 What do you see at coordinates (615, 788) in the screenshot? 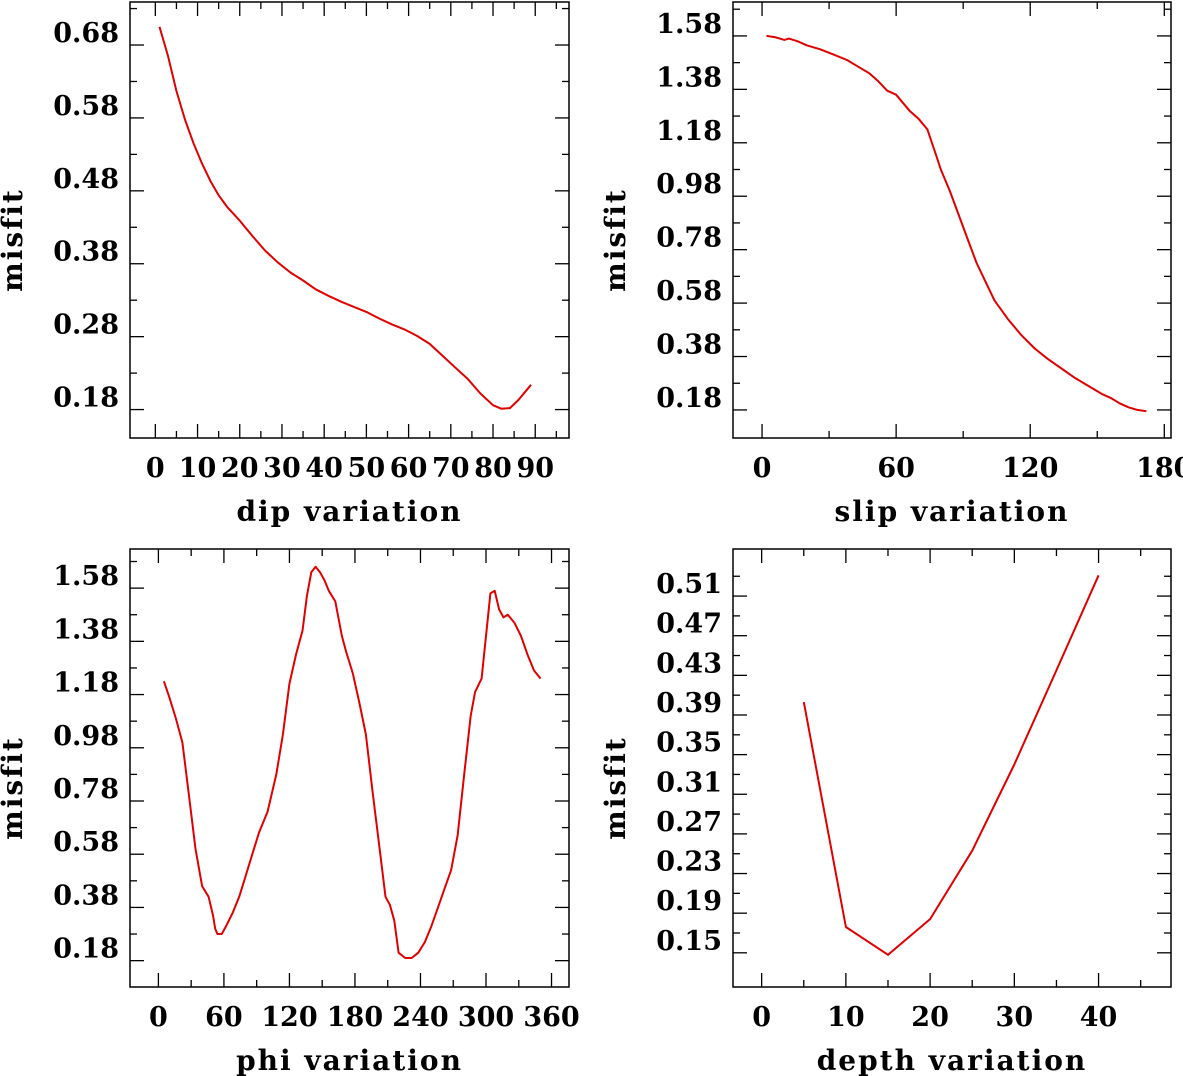
I see `depth-y-axis-title: misfit` at bounding box center [615, 788].